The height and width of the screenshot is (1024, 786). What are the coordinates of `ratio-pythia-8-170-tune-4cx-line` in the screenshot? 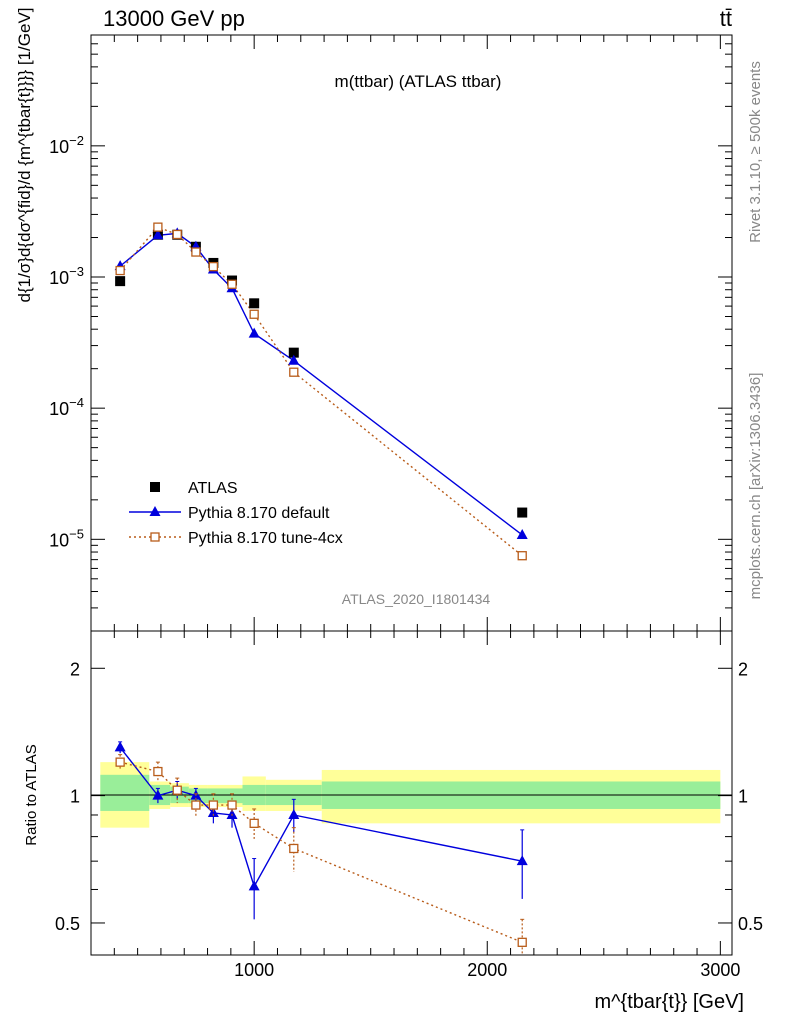 It's located at (321, 852).